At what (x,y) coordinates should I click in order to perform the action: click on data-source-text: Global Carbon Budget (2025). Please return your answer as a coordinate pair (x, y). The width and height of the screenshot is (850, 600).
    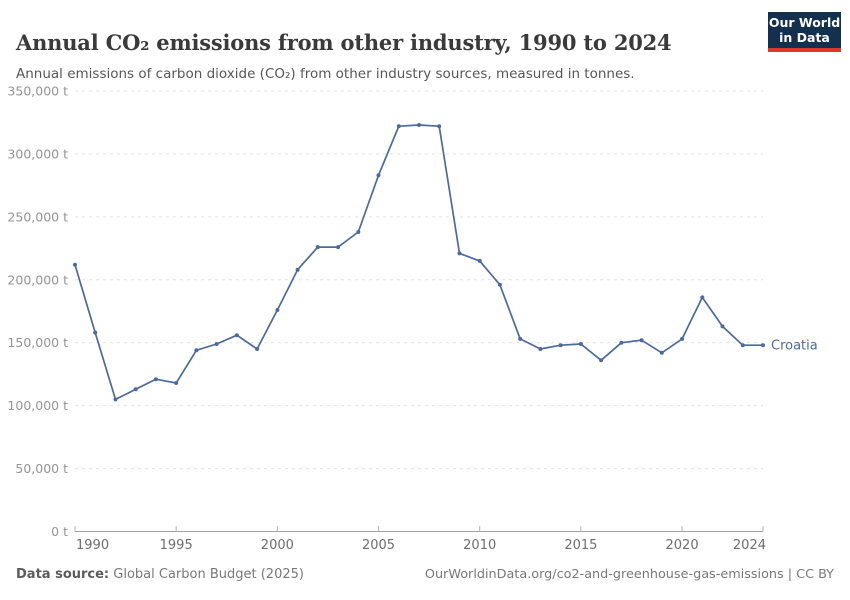
    Looking at the image, I should click on (206, 574).